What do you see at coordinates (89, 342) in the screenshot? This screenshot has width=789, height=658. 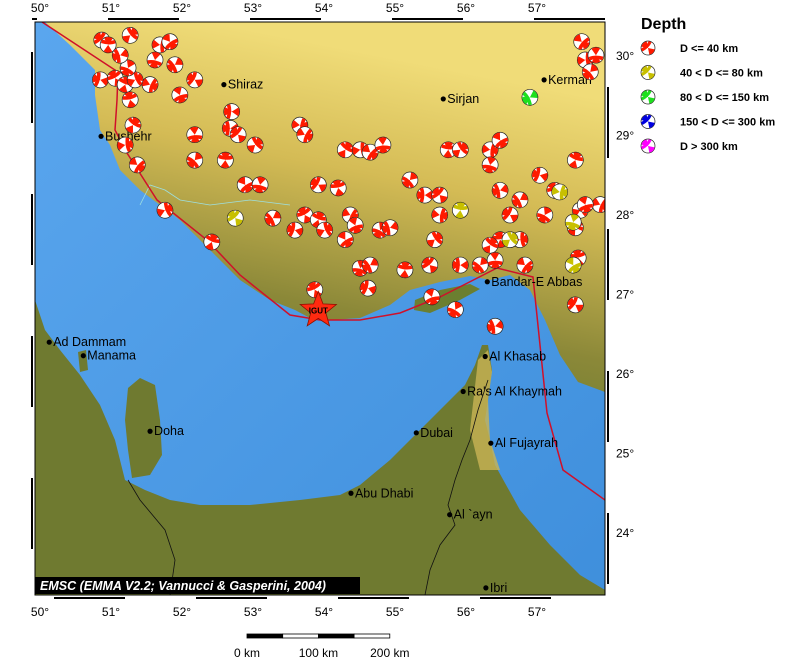 I see `city-label: Ad Dammam` at bounding box center [89, 342].